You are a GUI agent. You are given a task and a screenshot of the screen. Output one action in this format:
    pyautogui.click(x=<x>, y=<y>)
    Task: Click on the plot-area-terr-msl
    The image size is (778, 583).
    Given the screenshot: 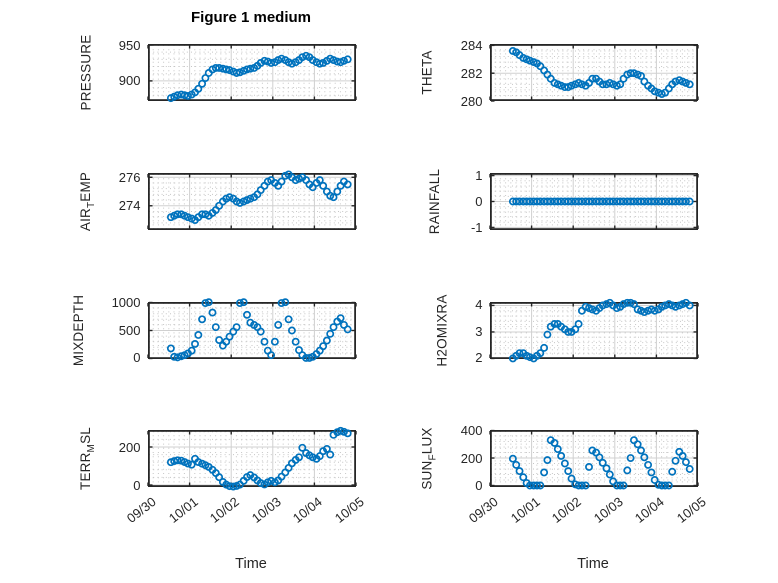 What is the action you would take?
    pyautogui.click(x=251, y=458)
    